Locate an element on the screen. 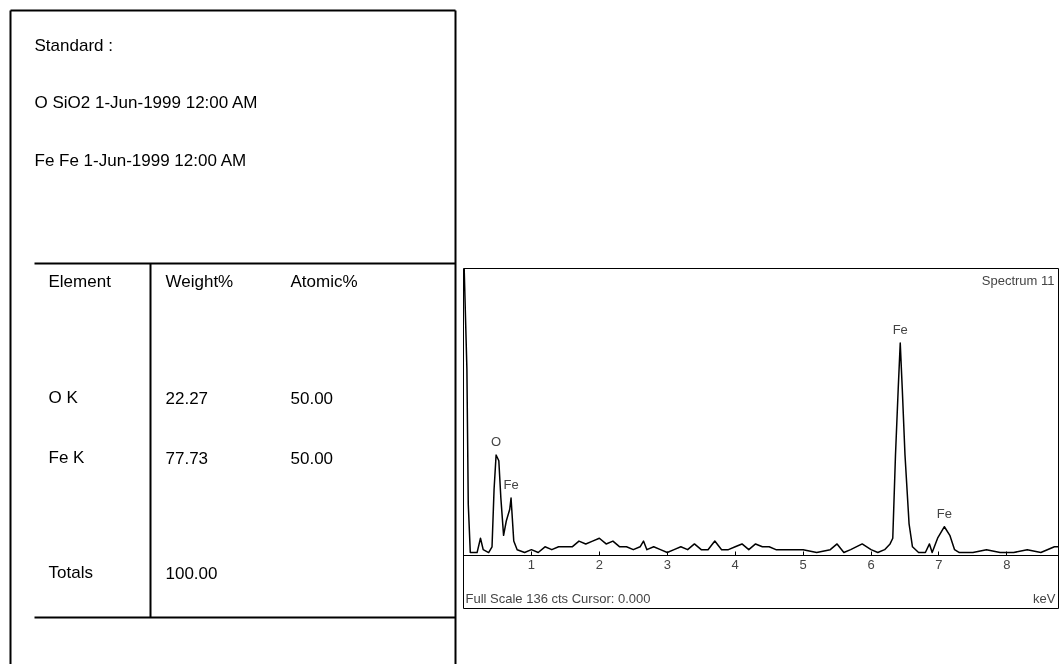  x-tick-label: 1 is located at coordinates (531, 565).